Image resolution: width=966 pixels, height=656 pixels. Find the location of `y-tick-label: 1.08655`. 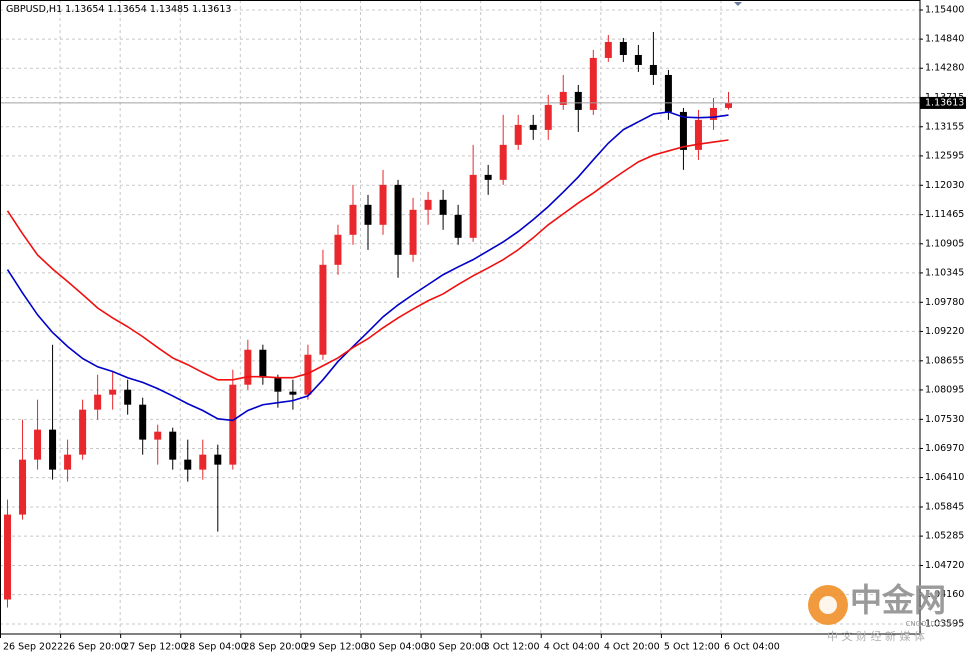

y-tick-label: 1.08655 is located at coordinates (944, 360).